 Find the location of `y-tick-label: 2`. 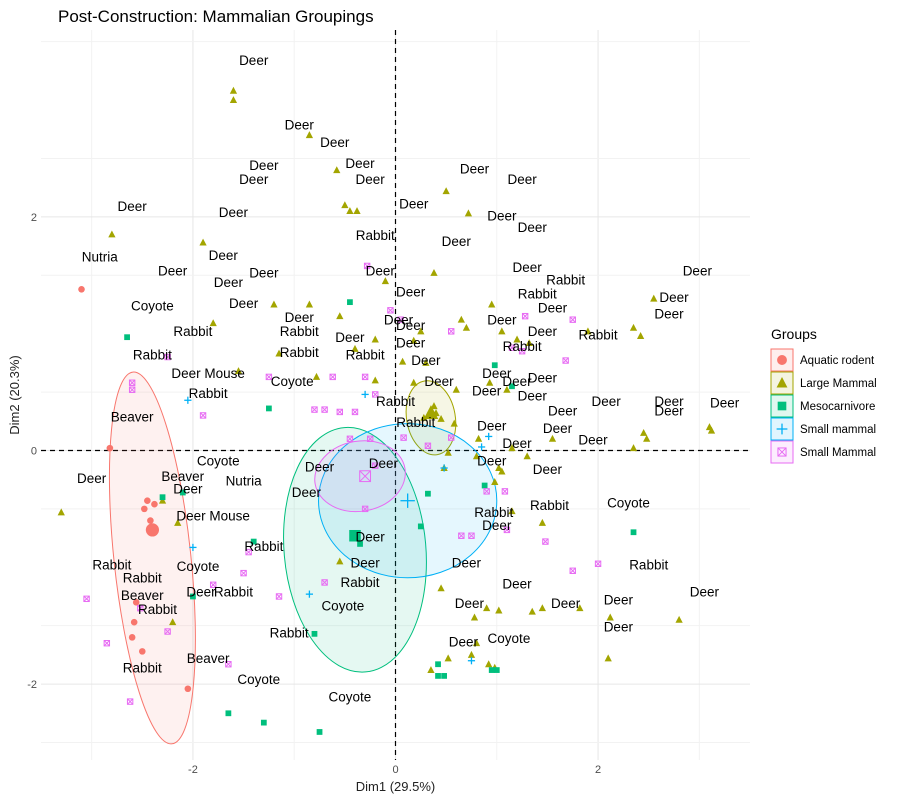

y-tick-label: 2 is located at coordinates (34, 218).